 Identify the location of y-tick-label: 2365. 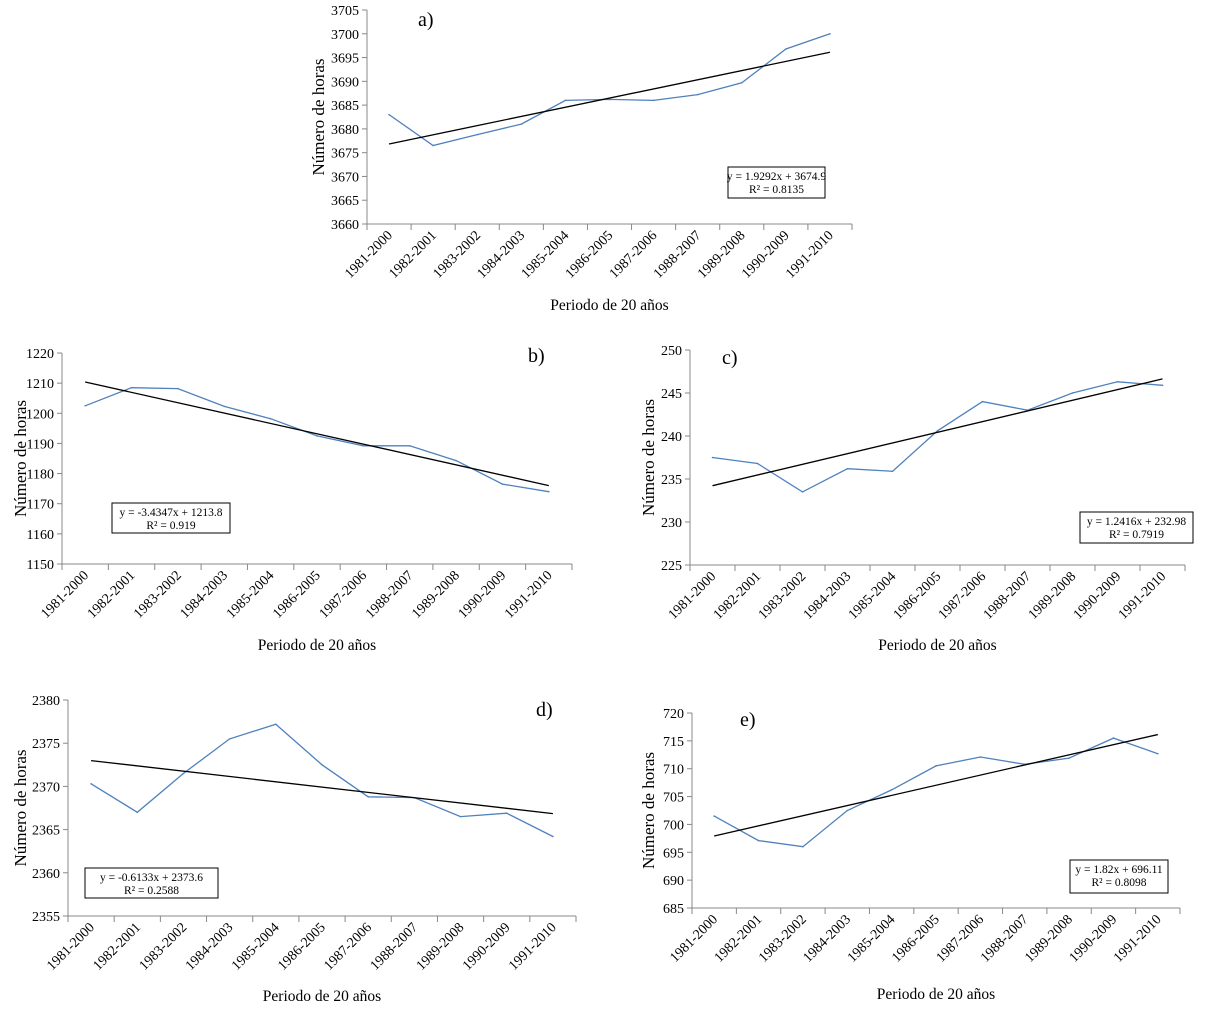
(46, 831).